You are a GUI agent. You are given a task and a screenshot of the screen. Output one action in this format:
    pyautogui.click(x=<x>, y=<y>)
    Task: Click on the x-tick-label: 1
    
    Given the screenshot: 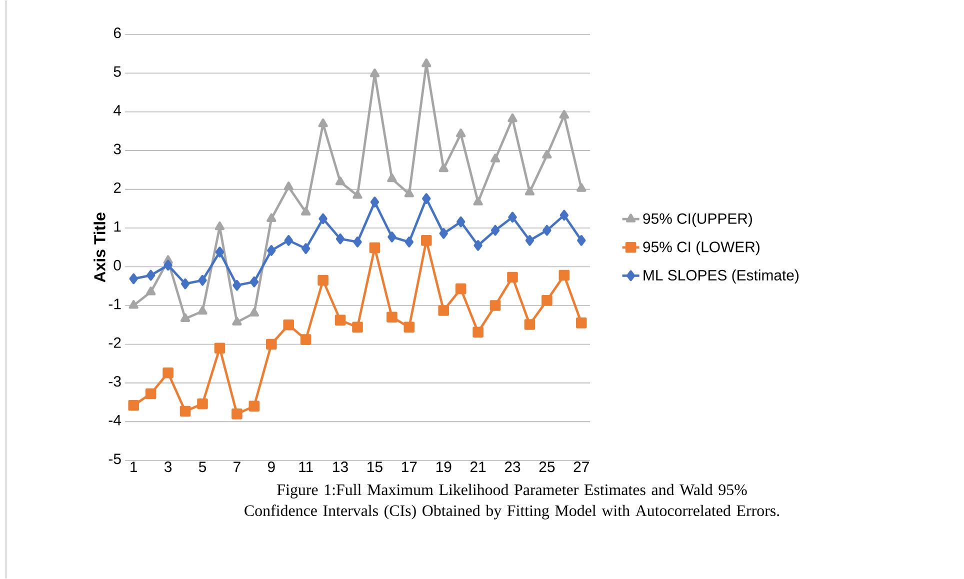 What is the action you would take?
    pyautogui.click(x=134, y=467)
    